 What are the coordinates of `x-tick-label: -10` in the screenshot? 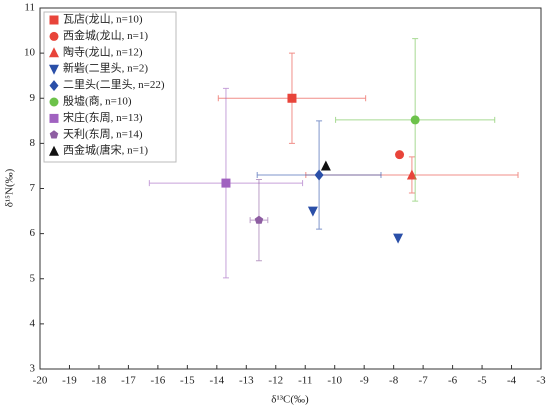 It's located at (334, 381).